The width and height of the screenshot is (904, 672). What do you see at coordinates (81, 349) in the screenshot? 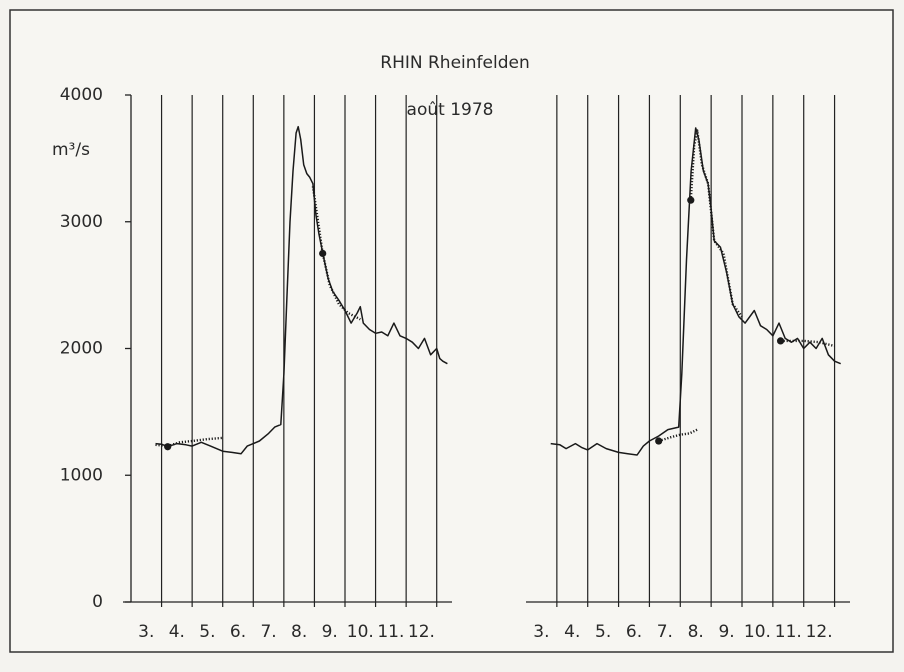
I see `y-tick-label: 2000` at bounding box center [81, 349].